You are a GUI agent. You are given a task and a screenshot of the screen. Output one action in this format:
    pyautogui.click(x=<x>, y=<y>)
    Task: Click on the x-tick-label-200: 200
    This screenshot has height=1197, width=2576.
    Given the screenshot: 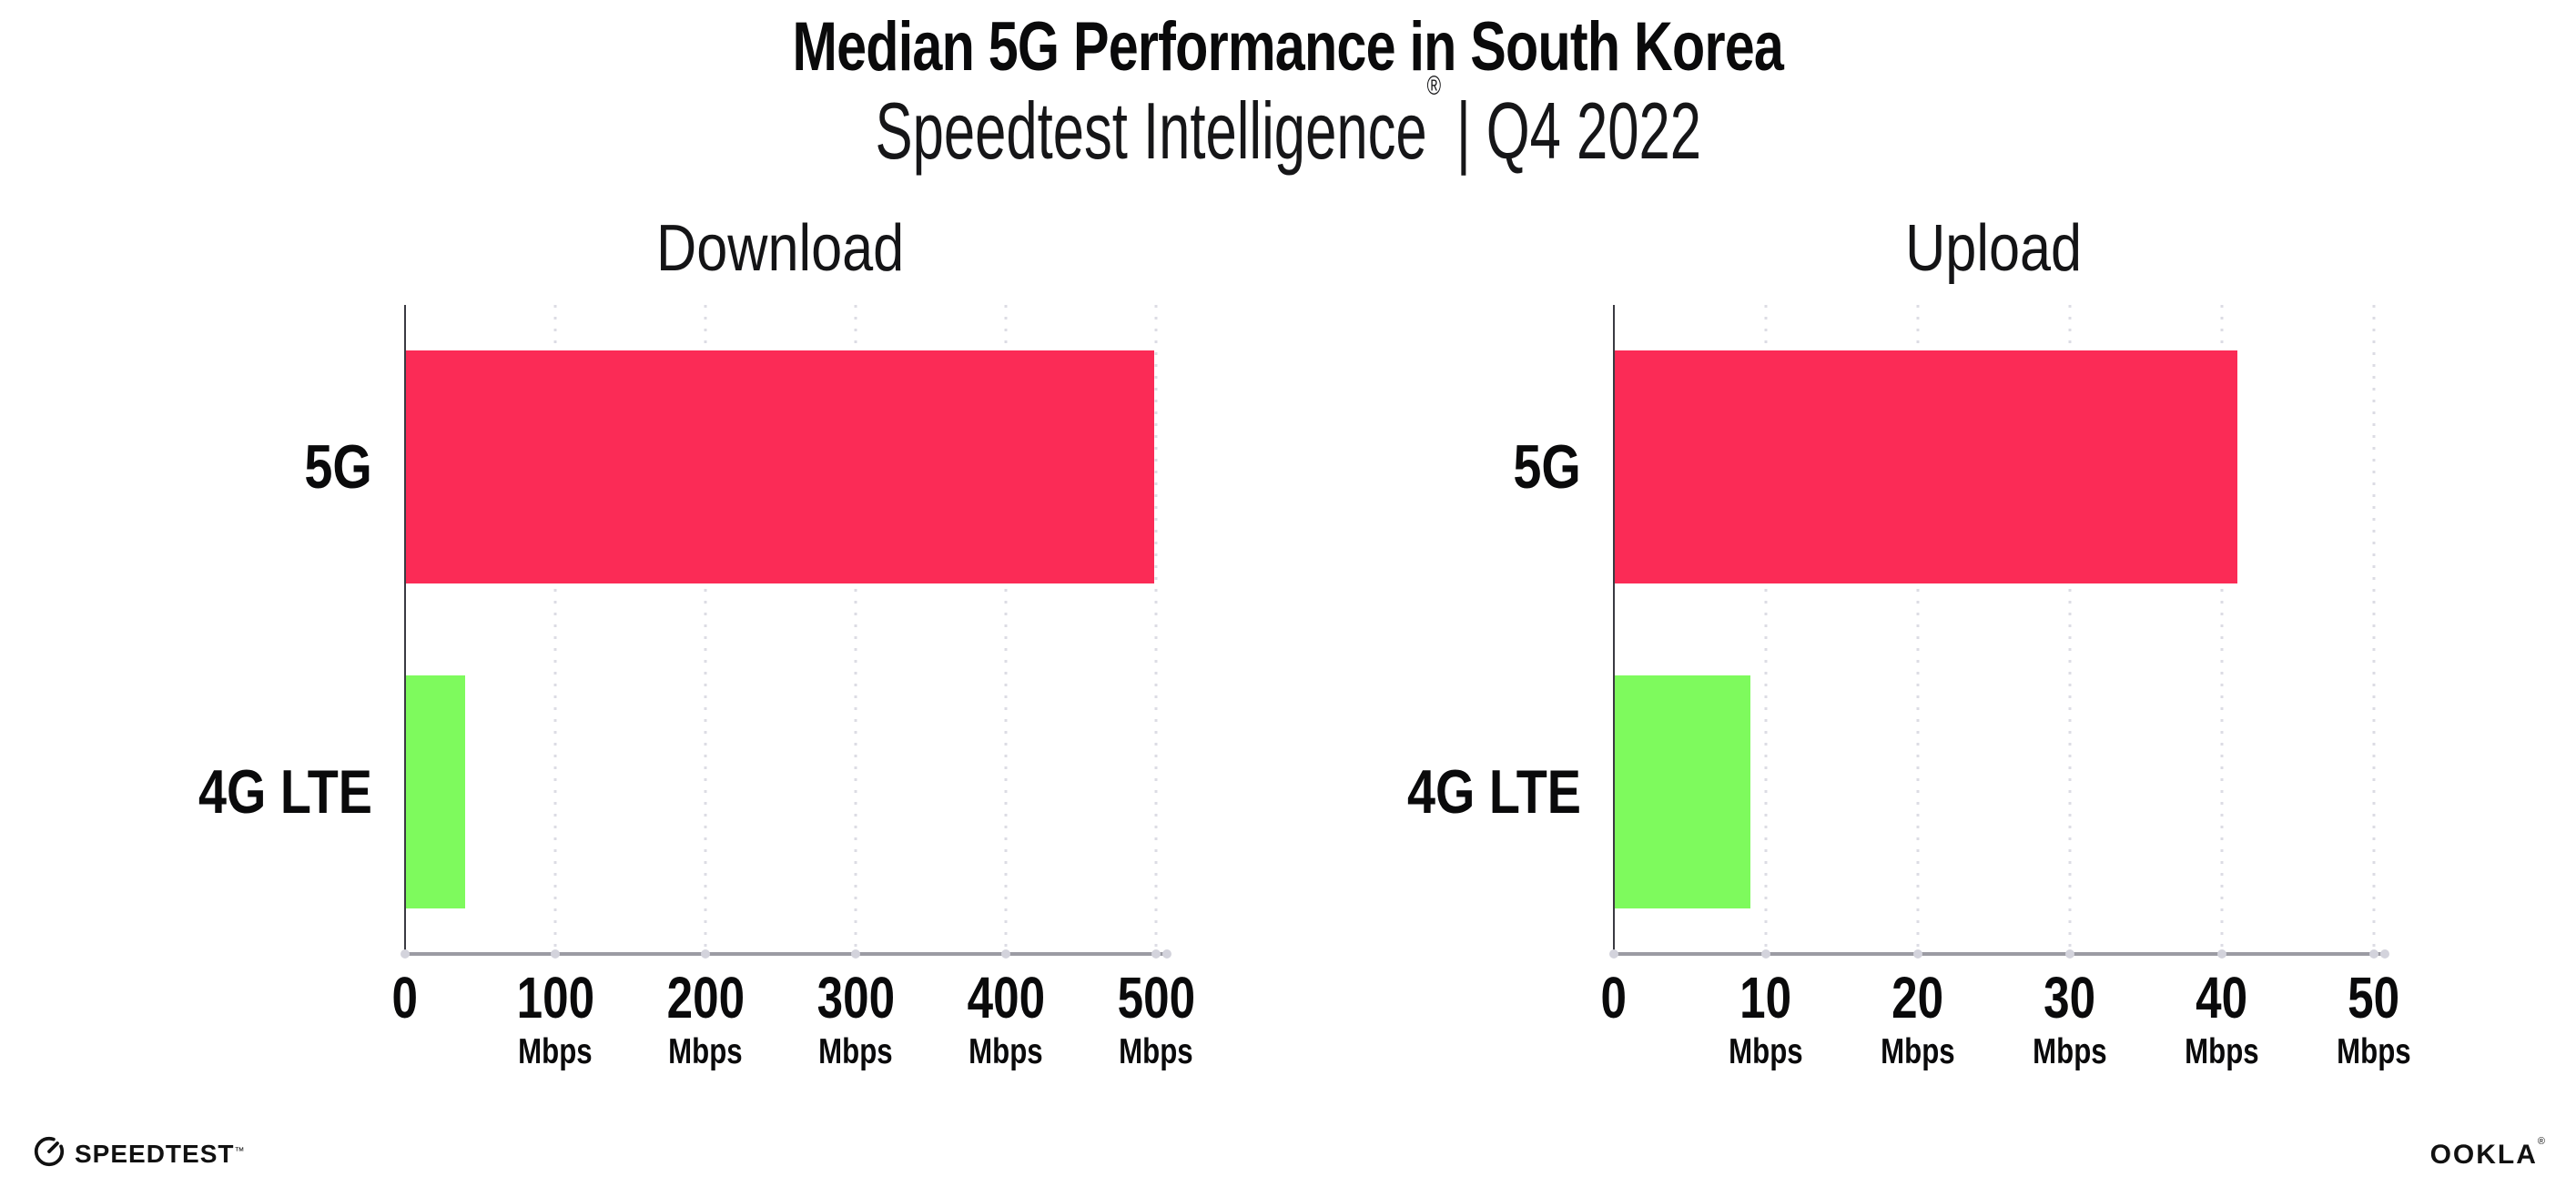 What is the action you would take?
    pyautogui.click(x=705, y=998)
    